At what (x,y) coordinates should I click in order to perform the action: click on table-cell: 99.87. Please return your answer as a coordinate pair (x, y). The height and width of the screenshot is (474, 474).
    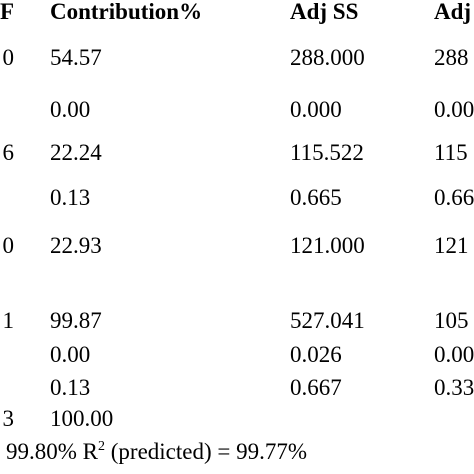
    Looking at the image, I should click on (76, 320).